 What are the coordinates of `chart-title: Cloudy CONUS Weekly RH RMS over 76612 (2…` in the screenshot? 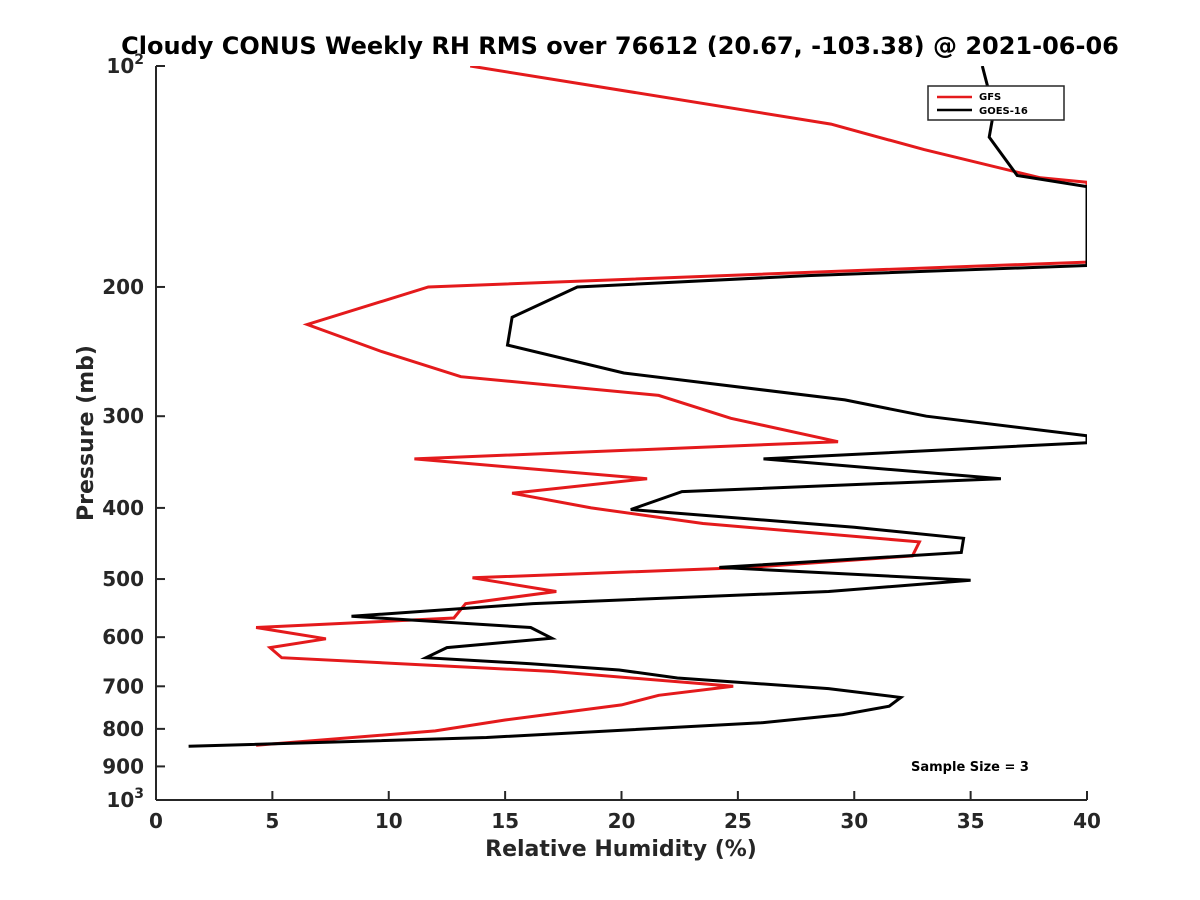 It's located at (620, 46).